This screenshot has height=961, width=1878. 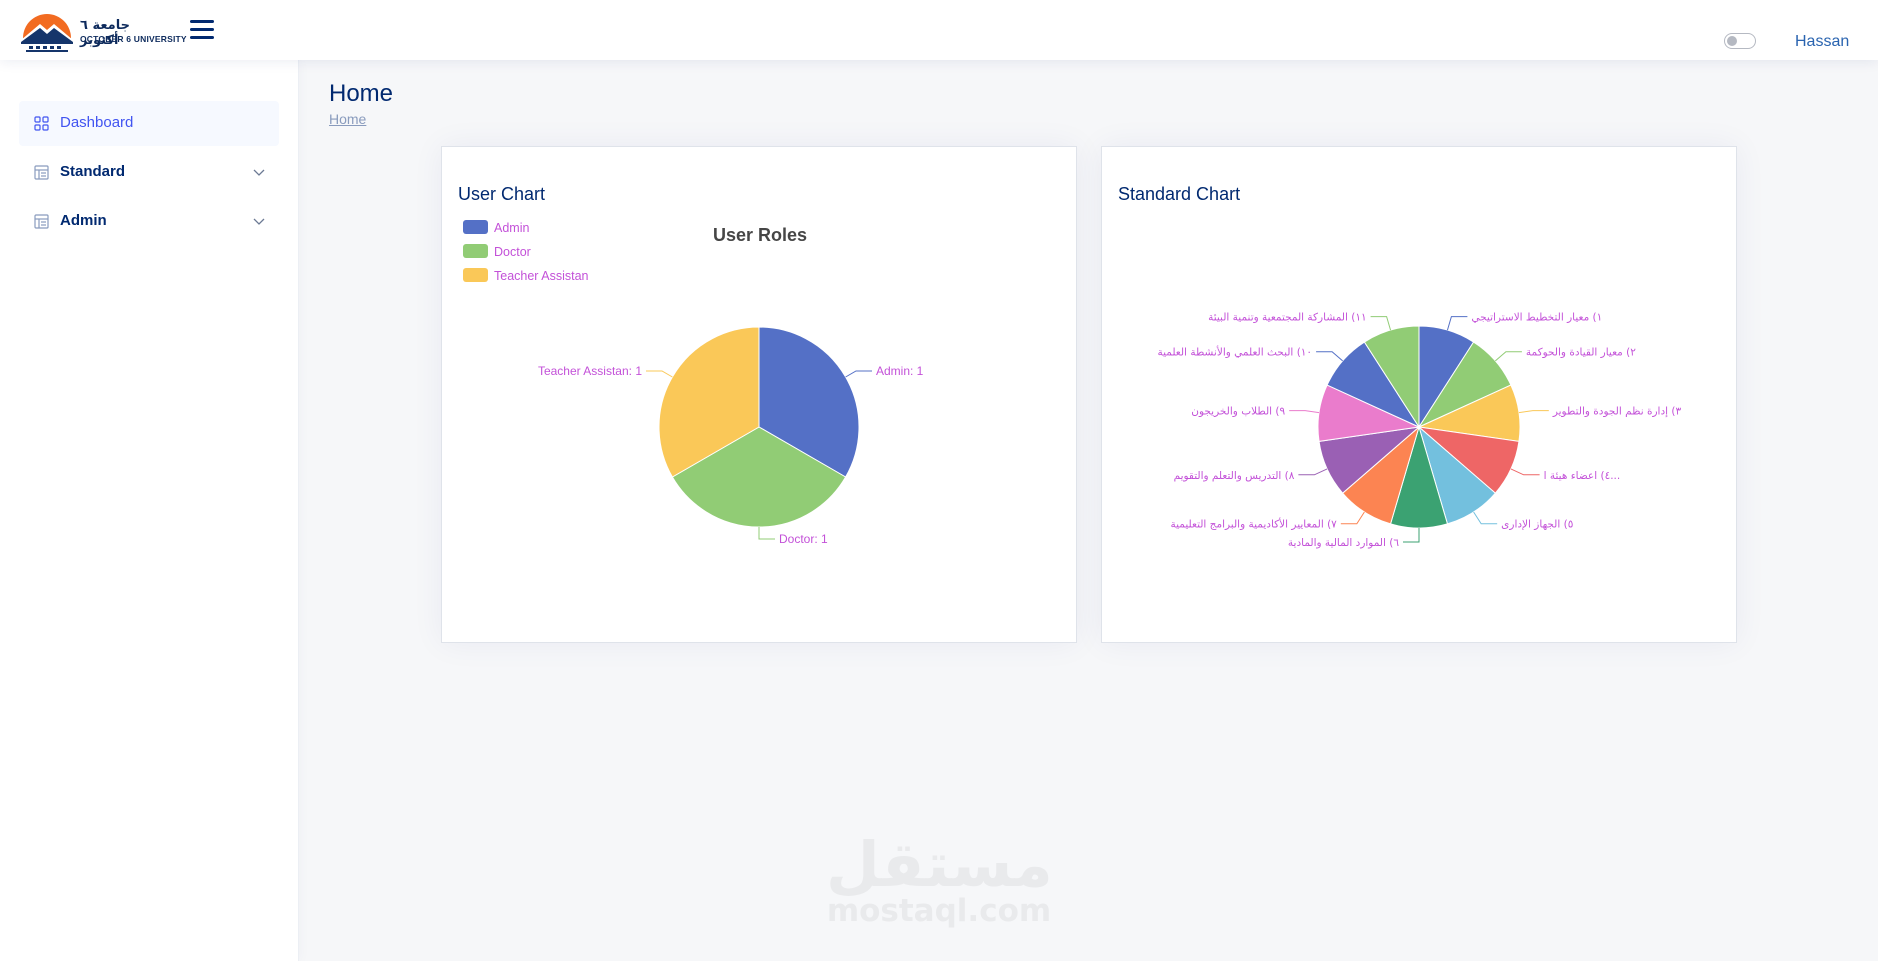 What do you see at coordinates (1287, 318) in the screenshot?
I see `data-label: ١١) المشاركة المجتمعية وتنمية البيئة` at bounding box center [1287, 318].